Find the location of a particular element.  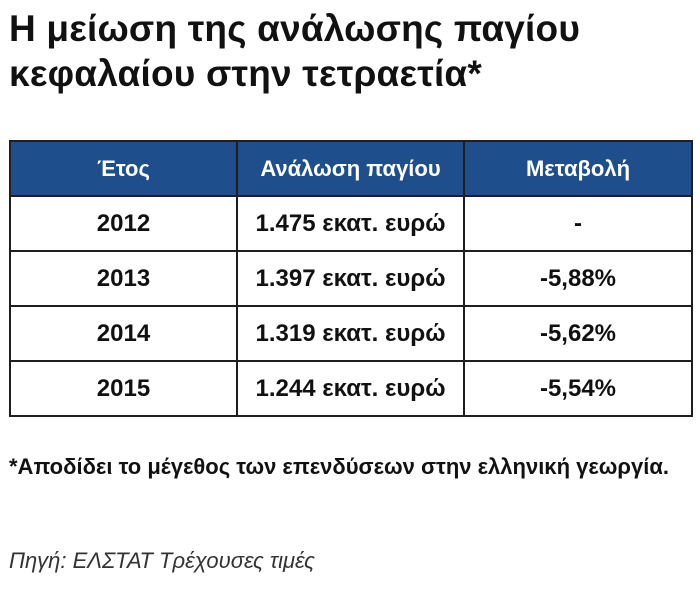

table-row: 2012 1.475 εκατ. ευρώ - is located at coordinates (351, 223).